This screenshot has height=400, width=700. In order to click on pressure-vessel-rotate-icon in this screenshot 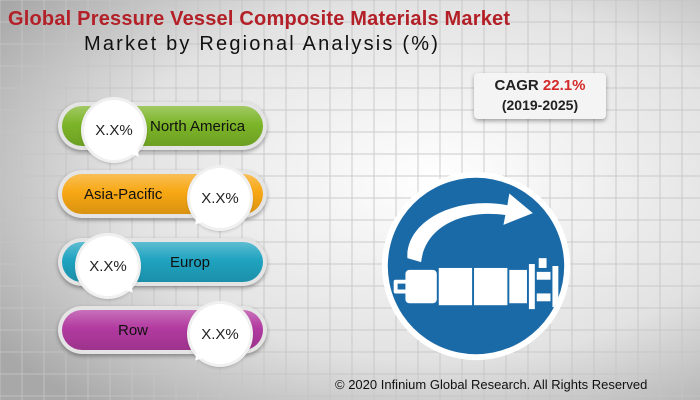, I will do `click(476, 266)`.